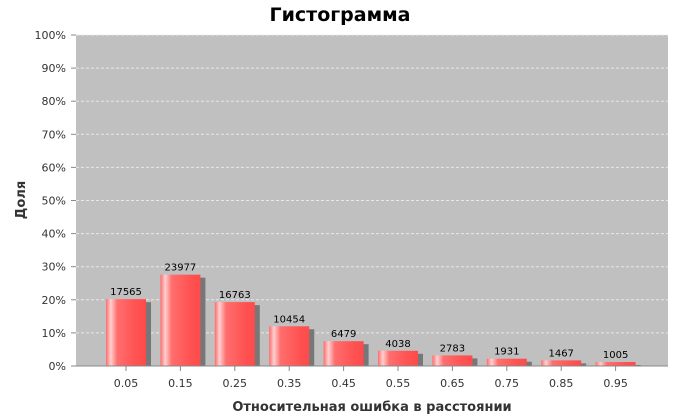  What do you see at coordinates (560, 353) in the screenshot?
I see `bar-data-label: 1467` at bounding box center [560, 353].